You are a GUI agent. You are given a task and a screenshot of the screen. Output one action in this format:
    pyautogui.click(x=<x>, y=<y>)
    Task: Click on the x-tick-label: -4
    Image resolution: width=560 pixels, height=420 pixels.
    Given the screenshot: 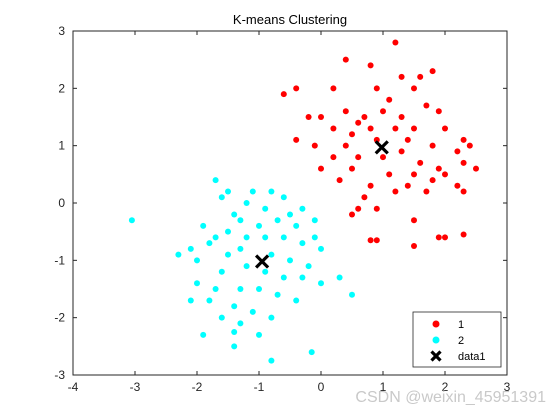 What is the action you would take?
    pyautogui.click(x=73, y=387)
    